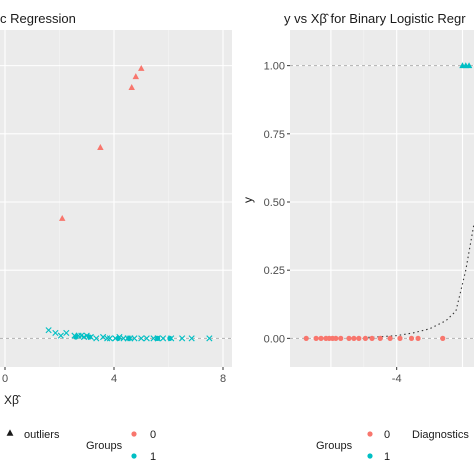  What do you see at coordinates (274, 67) in the screenshot?
I see `y-tick-label: 1.00` at bounding box center [274, 67].